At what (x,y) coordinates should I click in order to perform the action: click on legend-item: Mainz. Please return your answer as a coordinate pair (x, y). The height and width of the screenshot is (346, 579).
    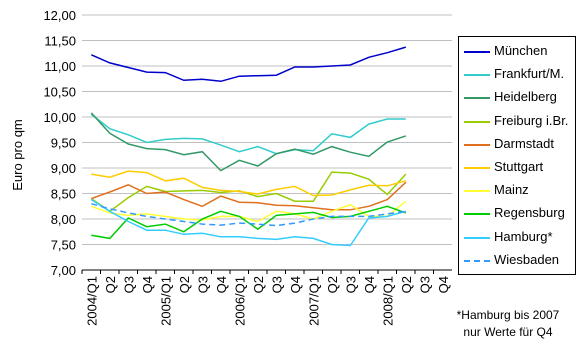
    Looking at the image, I should click on (518, 190).